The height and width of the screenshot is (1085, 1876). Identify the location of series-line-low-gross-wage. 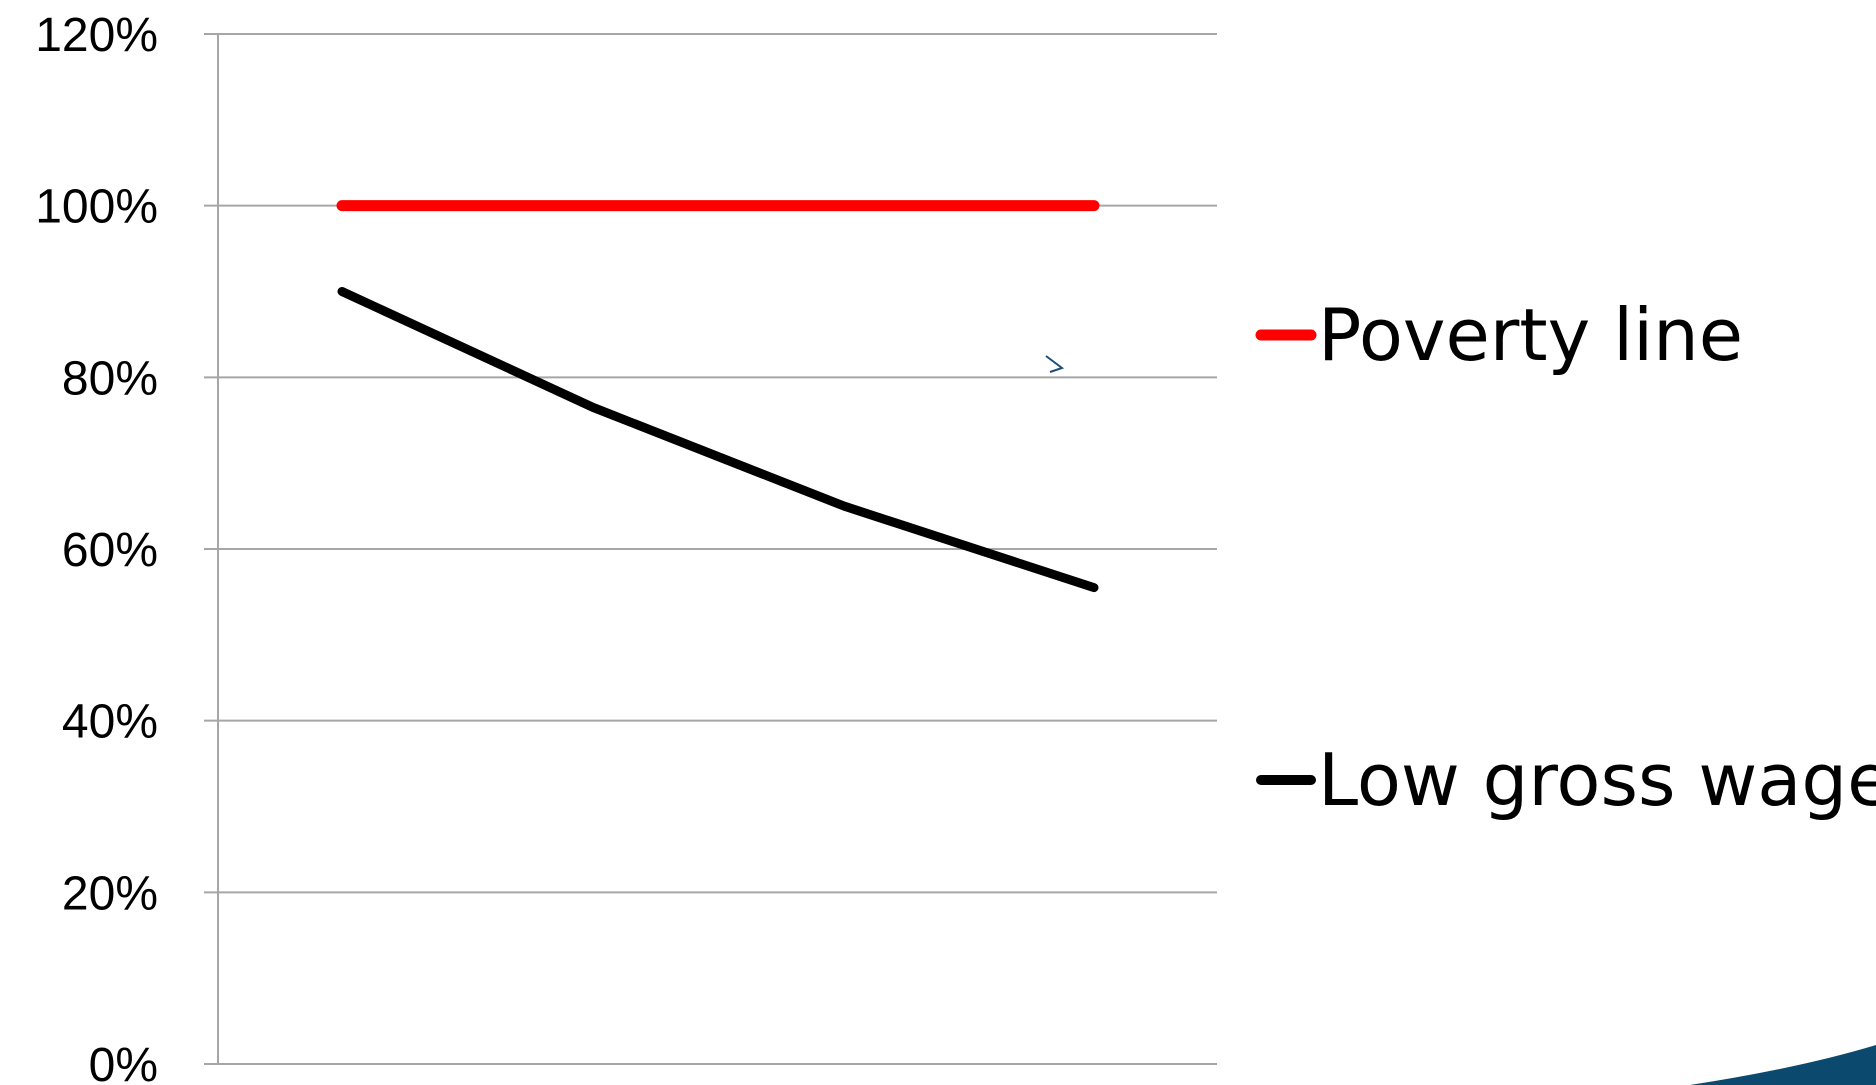
(718, 440).